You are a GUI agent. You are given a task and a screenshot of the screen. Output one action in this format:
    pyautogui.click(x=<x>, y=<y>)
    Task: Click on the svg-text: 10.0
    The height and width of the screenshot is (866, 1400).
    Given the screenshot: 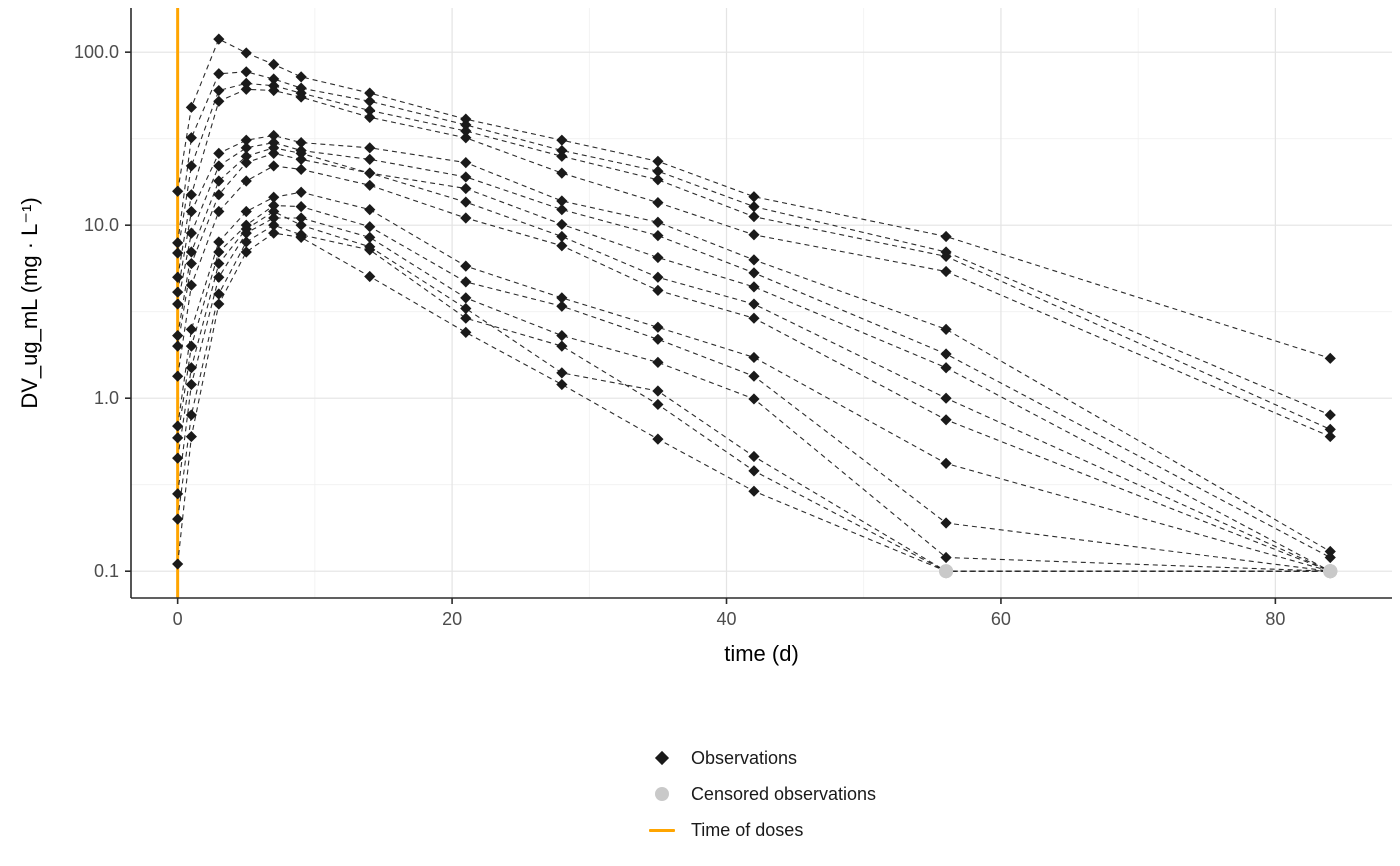 What is the action you would take?
    pyautogui.click(x=101, y=225)
    